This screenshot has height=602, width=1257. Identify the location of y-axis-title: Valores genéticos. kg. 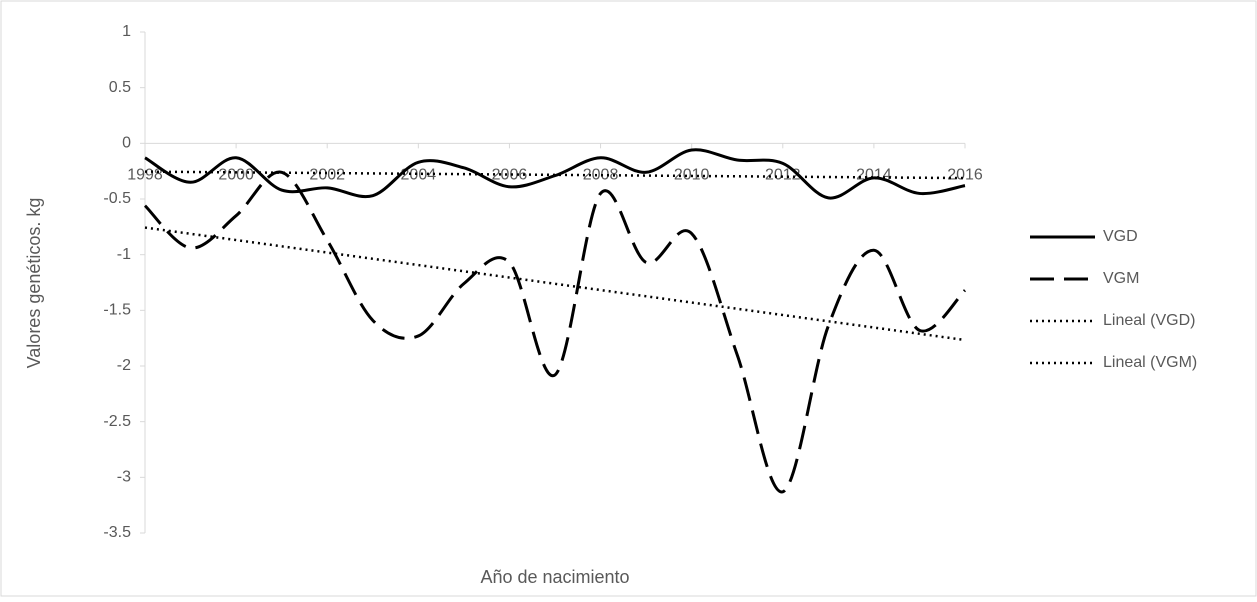
(34, 283).